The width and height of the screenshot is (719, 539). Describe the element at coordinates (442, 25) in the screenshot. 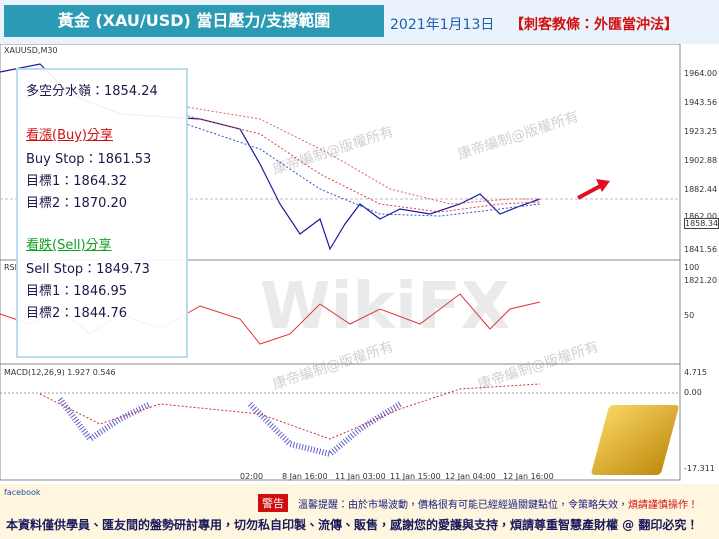

I see `date: 2021年1月13日` at that location.